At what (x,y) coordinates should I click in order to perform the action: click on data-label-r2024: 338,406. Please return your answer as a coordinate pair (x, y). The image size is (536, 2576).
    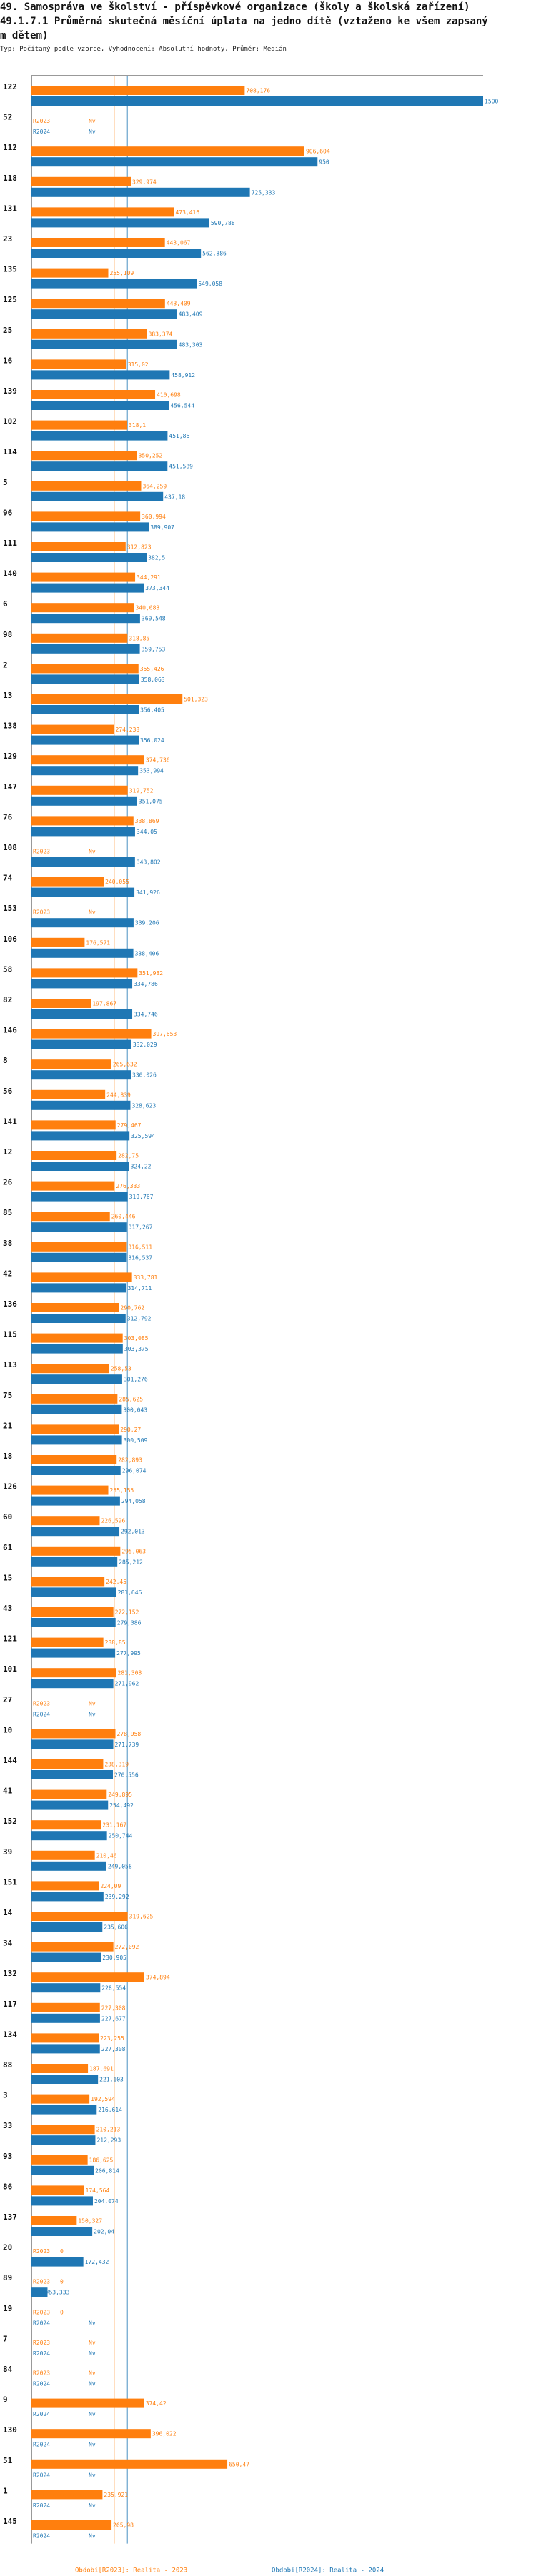
    Looking at the image, I should click on (147, 953).